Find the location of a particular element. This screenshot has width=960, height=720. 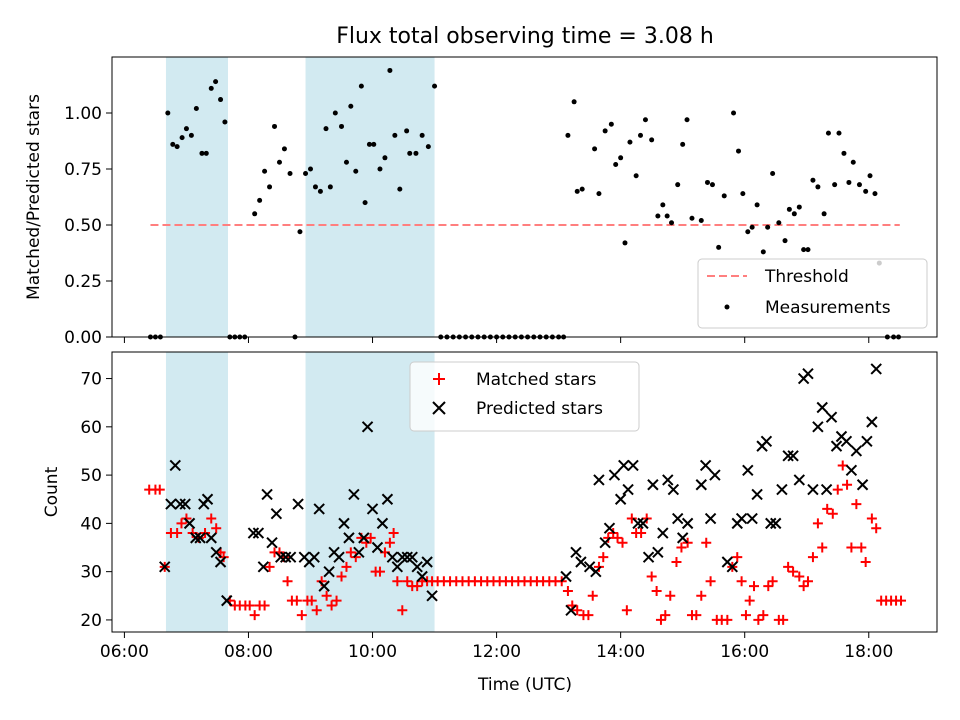

ratio-y-axis: 0.00 0.25 0.50 0.75 1.00 is located at coordinates (88, 226).